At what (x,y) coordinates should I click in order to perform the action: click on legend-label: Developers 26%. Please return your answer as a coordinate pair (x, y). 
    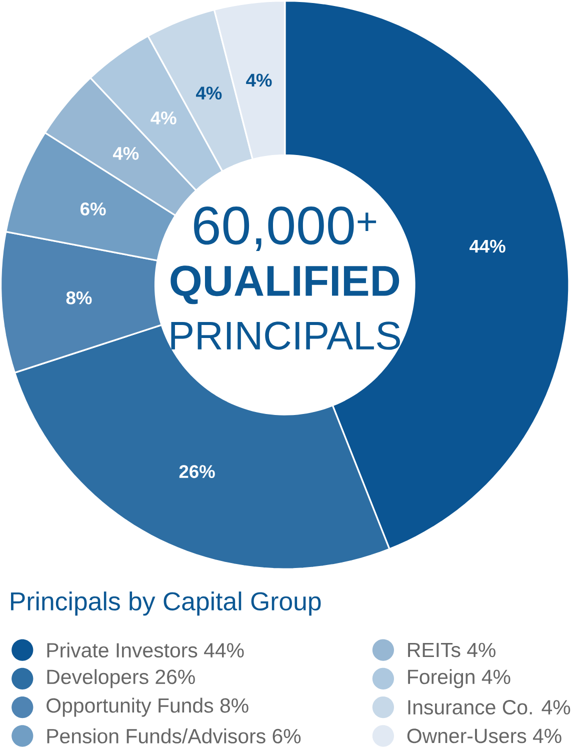
    Looking at the image, I should click on (121, 678).